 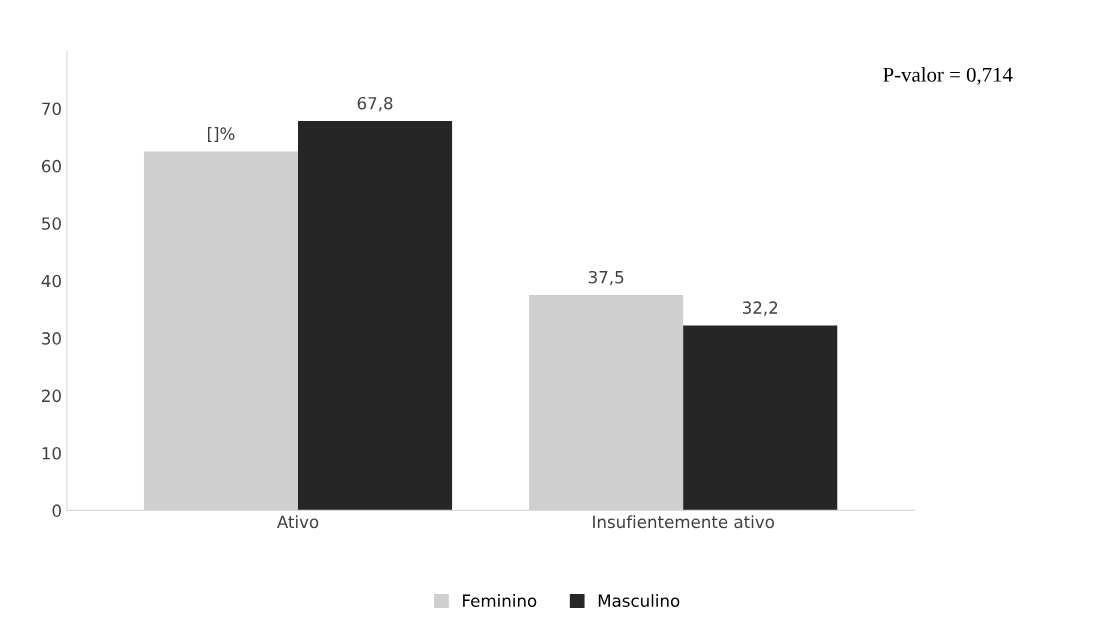 I want to click on legend-label: Feminino, so click(x=500, y=601).